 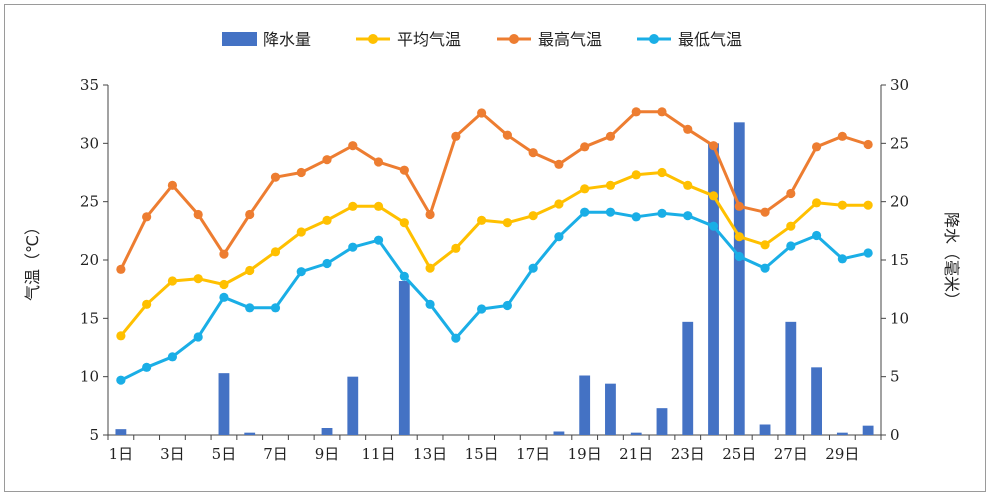 I want to click on legend: 降水量 平均气温 最高气温 最低气温, so click(x=482, y=39).